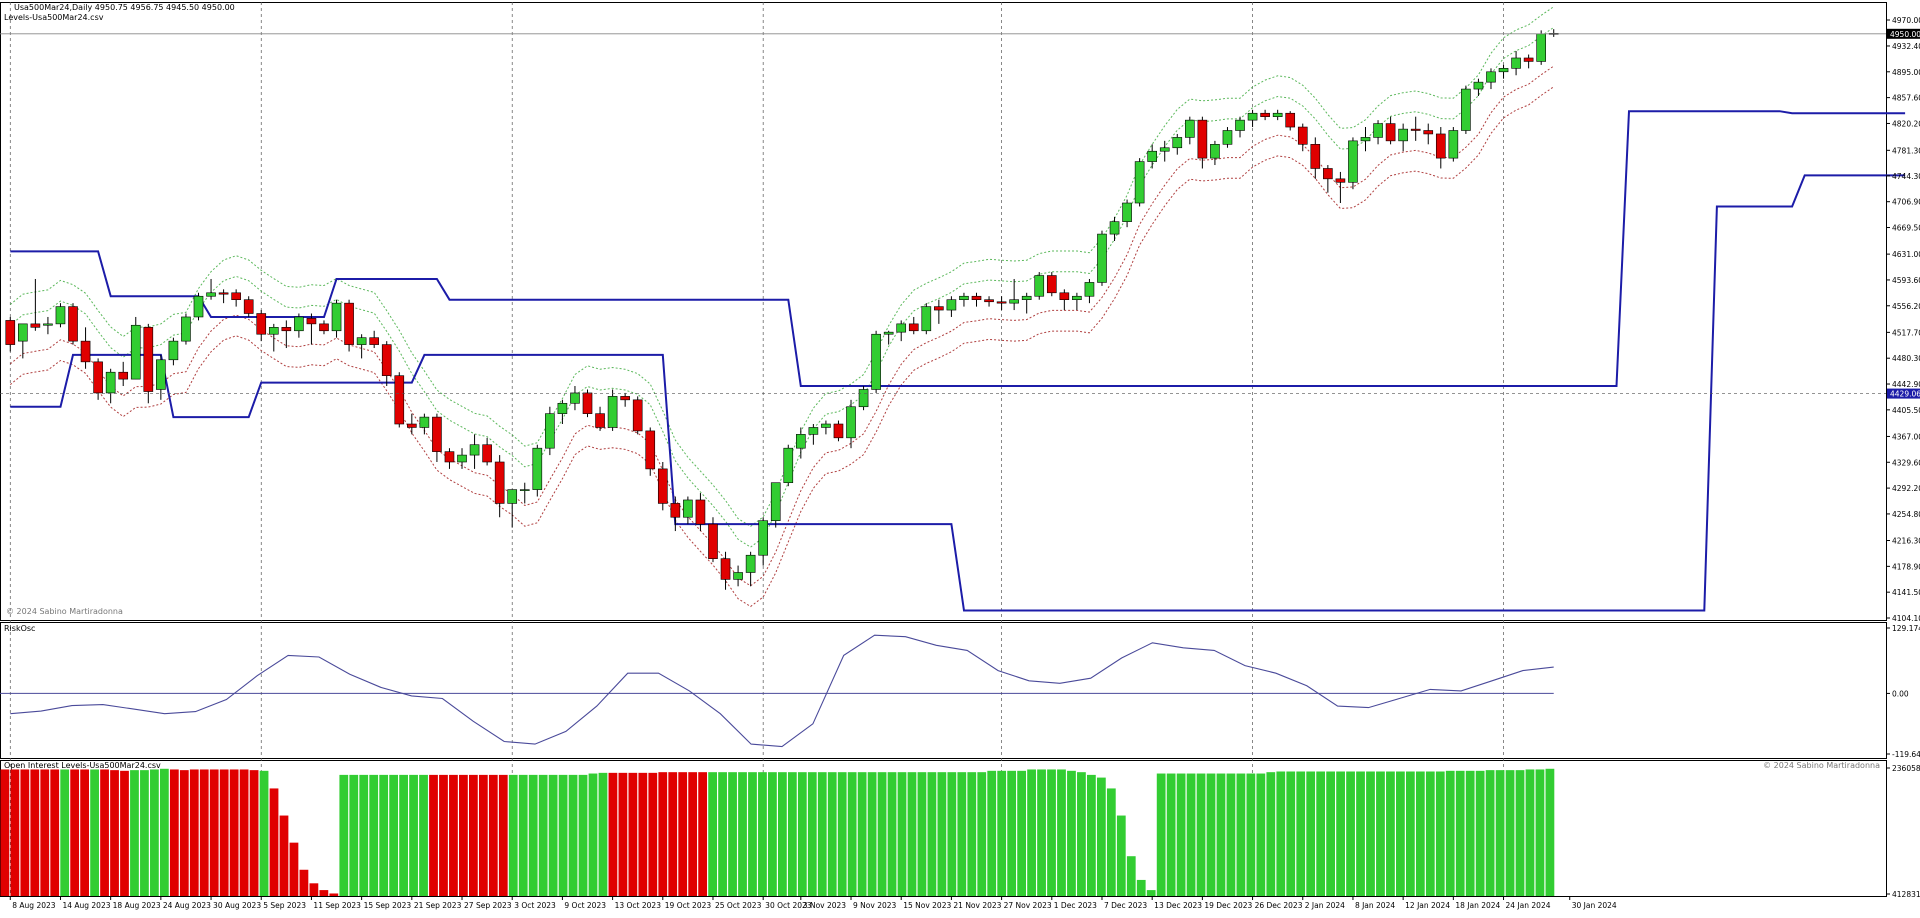 The height and width of the screenshot is (918, 1920). Describe the element at coordinates (1375, 905) in the screenshot. I see `date-tick-label: 8 Jan 2024` at that location.